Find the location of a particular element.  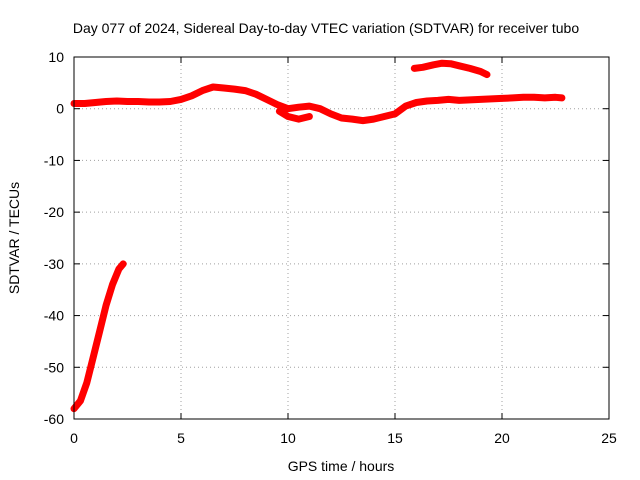

y-tick-label: 10 is located at coordinates (56, 57).